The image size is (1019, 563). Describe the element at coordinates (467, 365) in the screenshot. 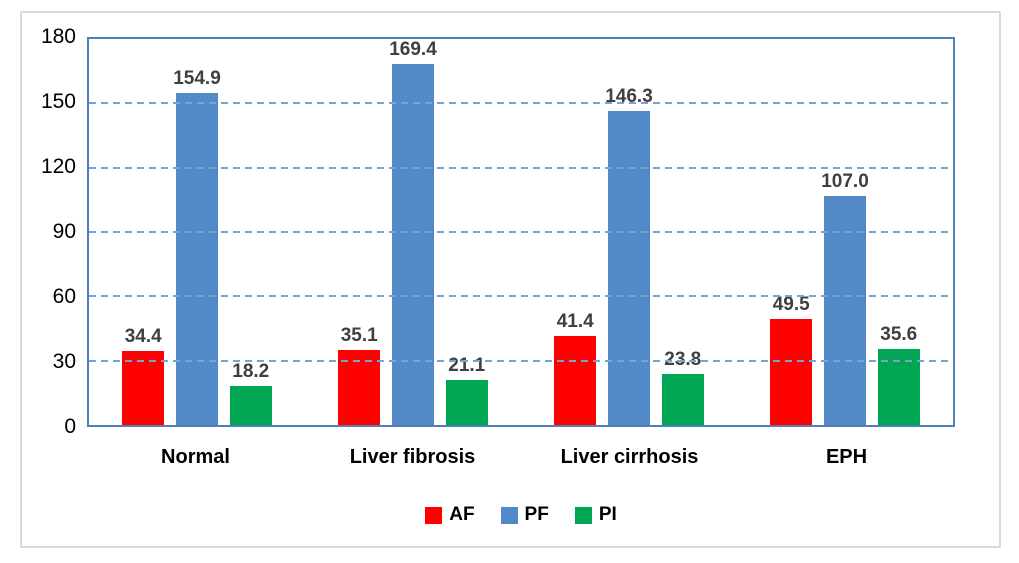

I see `data-label: 21.1` at that location.